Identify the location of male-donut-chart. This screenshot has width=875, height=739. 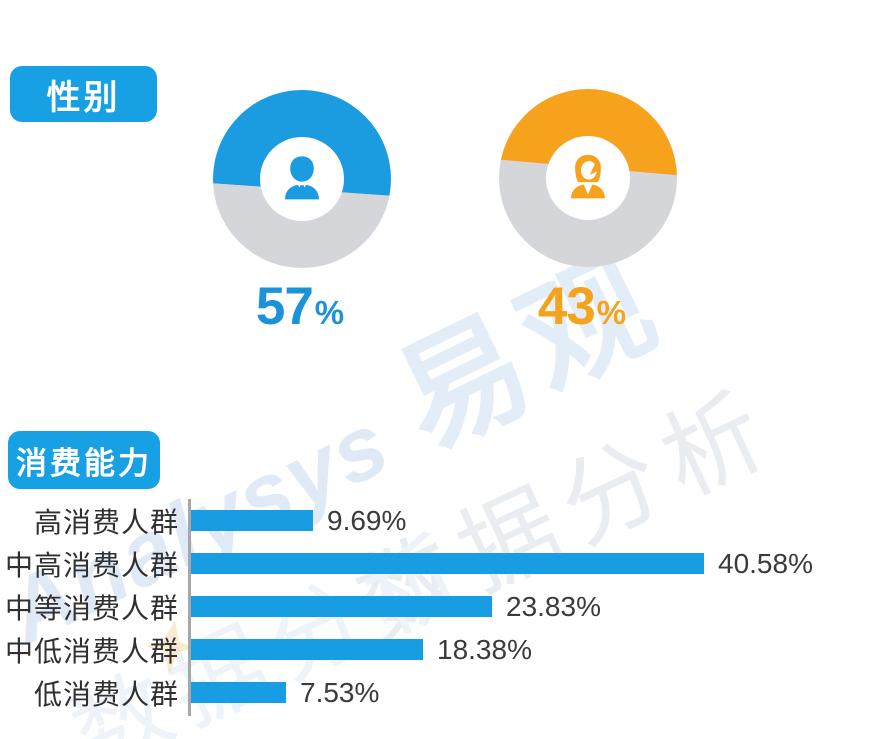
(302, 179).